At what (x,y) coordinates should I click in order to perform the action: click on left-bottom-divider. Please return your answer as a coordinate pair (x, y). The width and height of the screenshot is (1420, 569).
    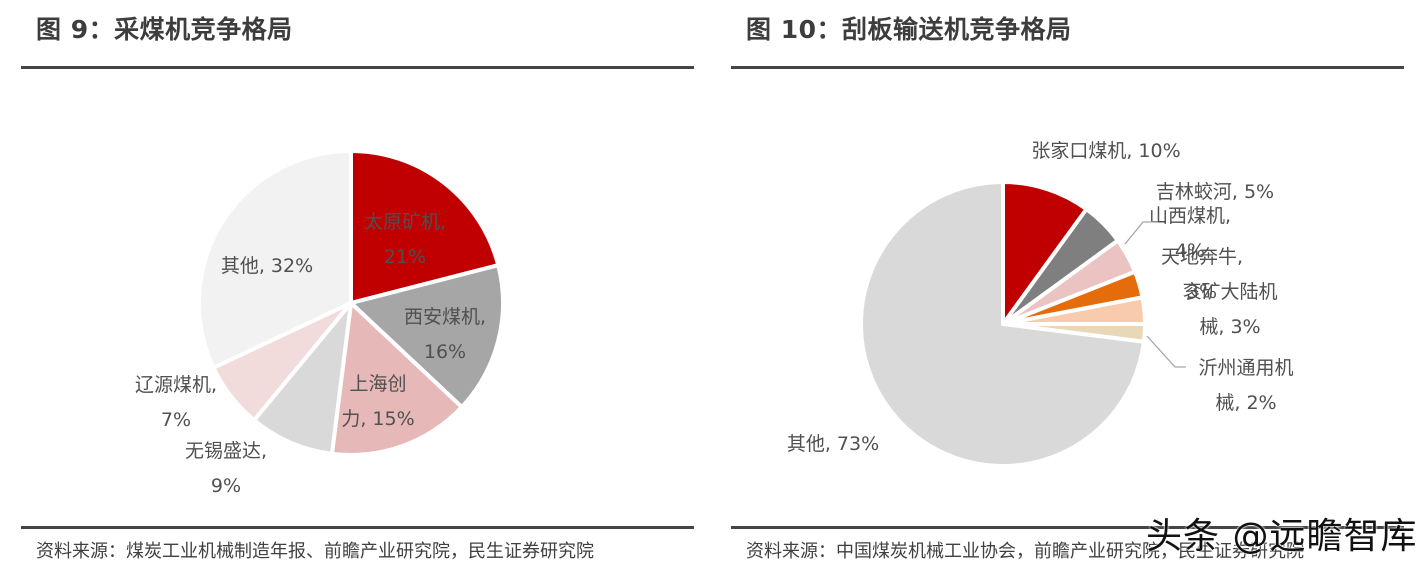
    Looking at the image, I should click on (357, 527).